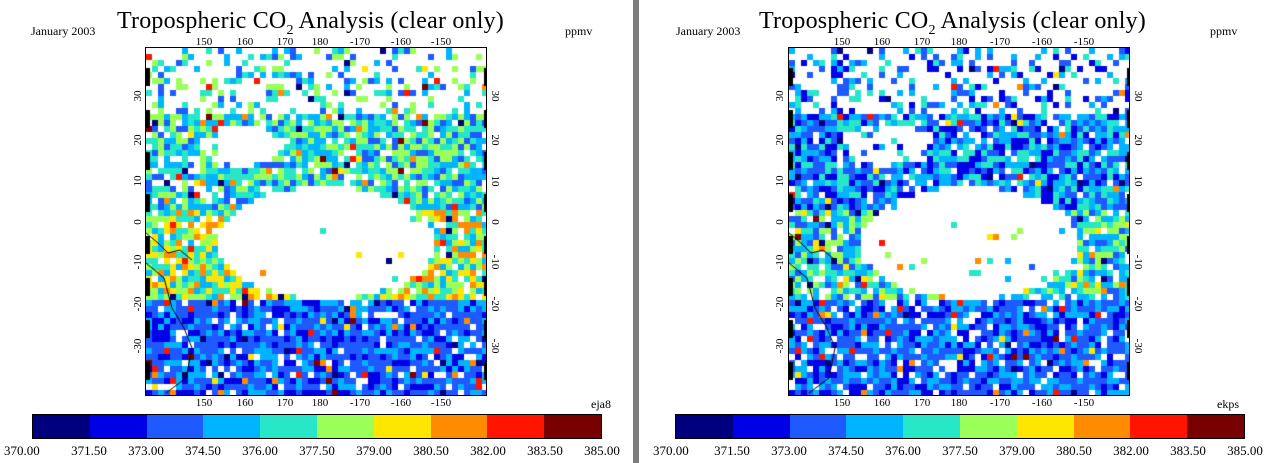  What do you see at coordinates (636, 231) in the screenshot?
I see `panel-divider` at bounding box center [636, 231].